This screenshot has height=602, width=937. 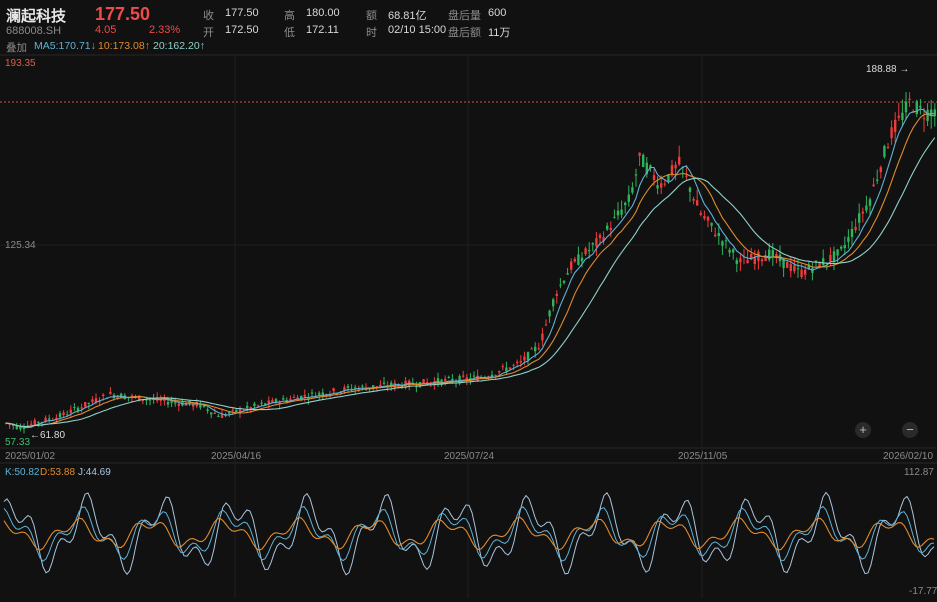 I want to click on kdj-k-value: K:50.82, so click(x=22, y=472).